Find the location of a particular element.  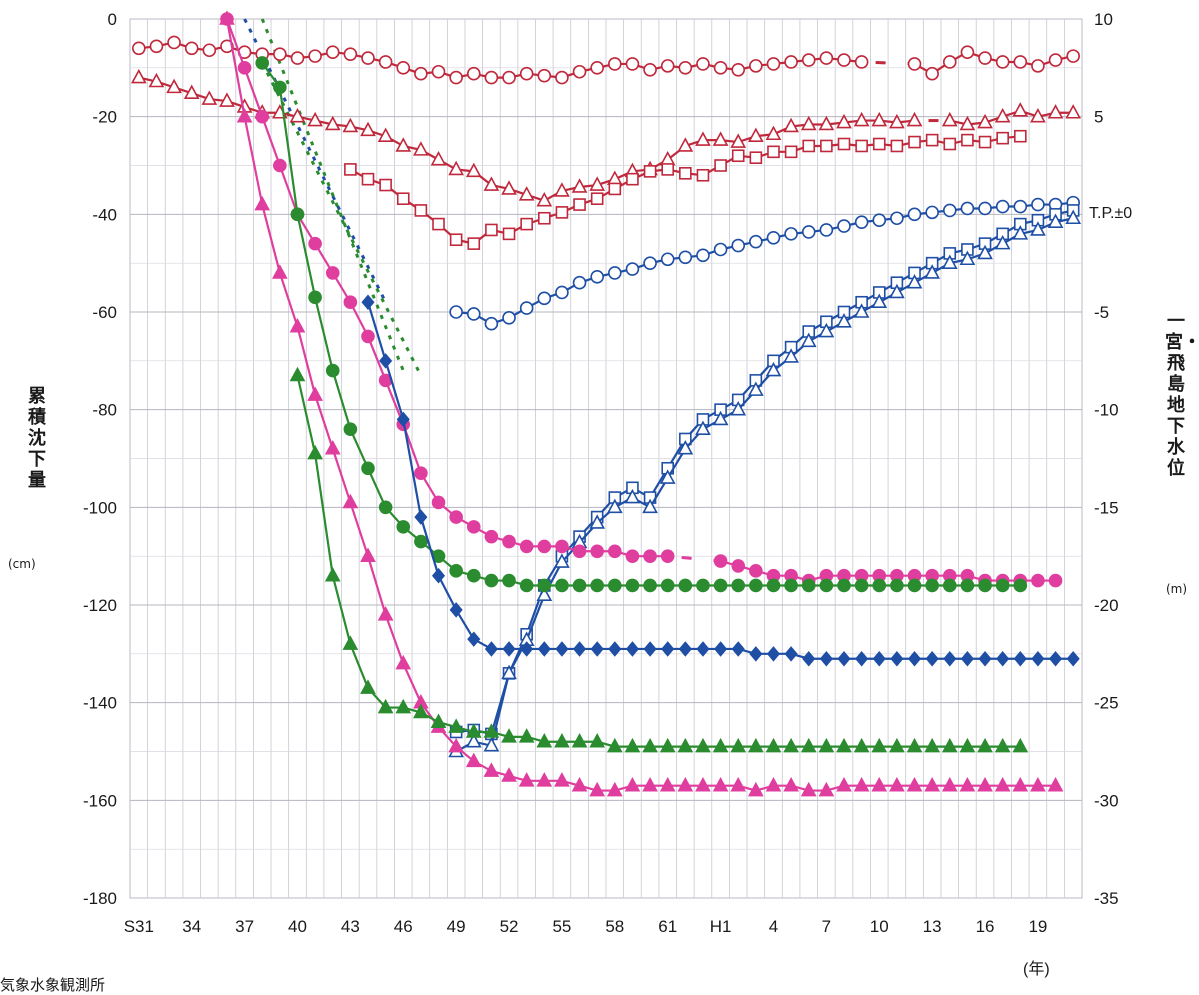

reference-label-tp: T.P.±0 is located at coordinates (1111, 213).